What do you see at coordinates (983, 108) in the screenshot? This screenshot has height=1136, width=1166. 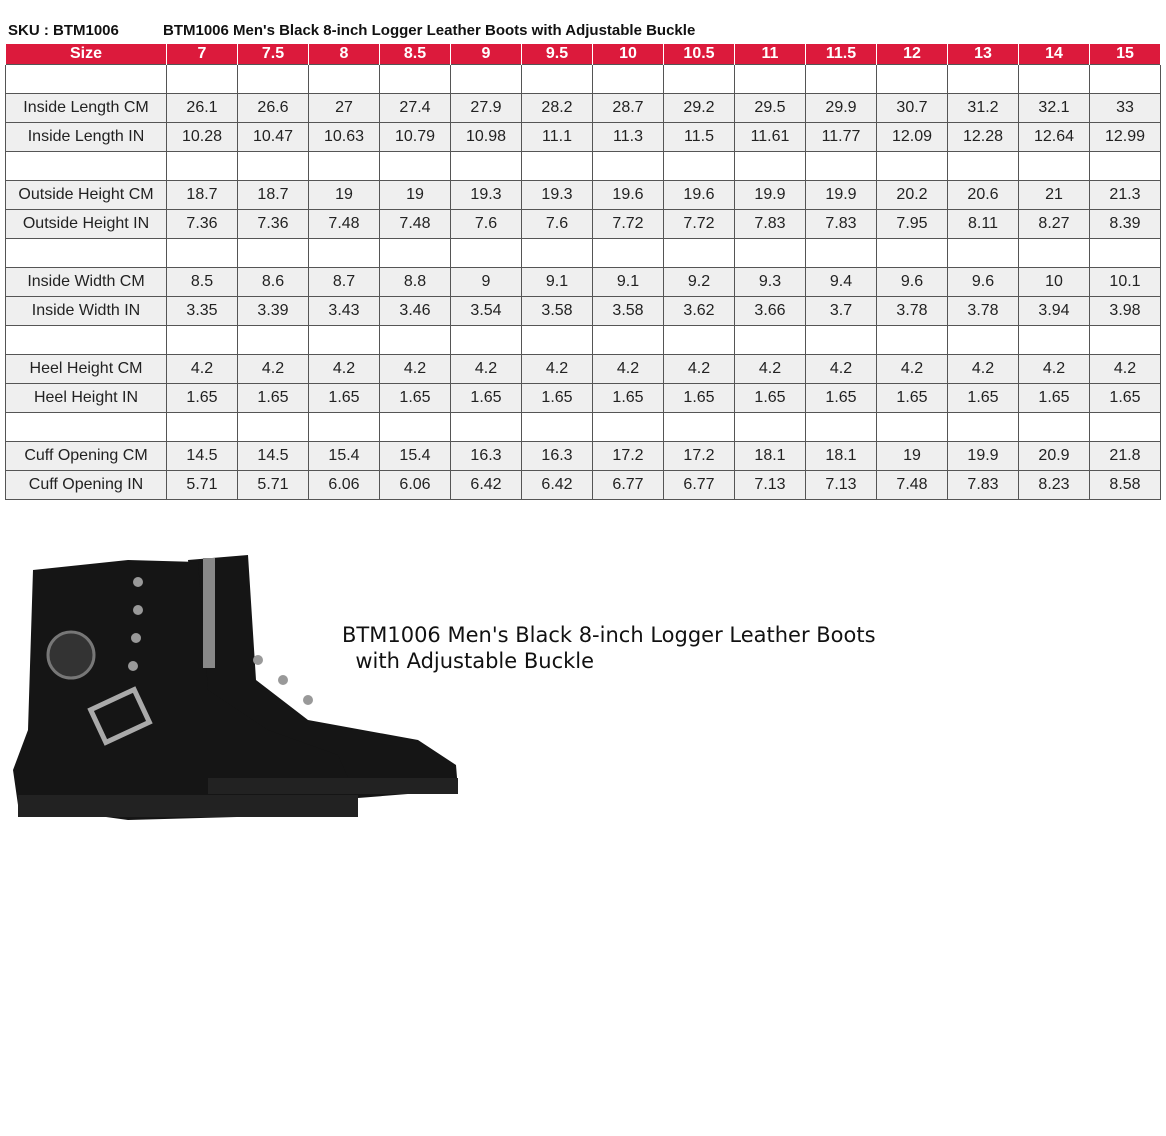 I see `table-cell: 31.2` at bounding box center [983, 108].